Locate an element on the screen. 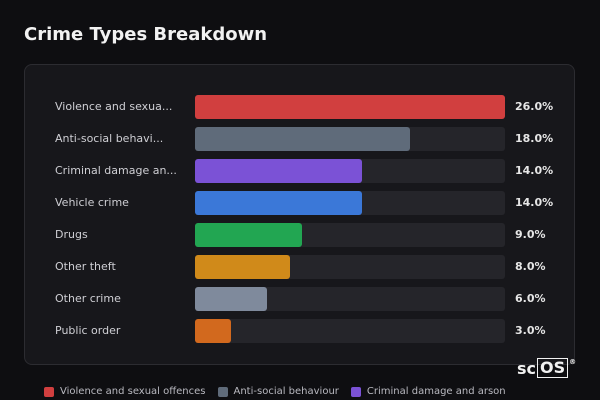  bar-label: Vehicle crime is located at coordinates (92, 202).